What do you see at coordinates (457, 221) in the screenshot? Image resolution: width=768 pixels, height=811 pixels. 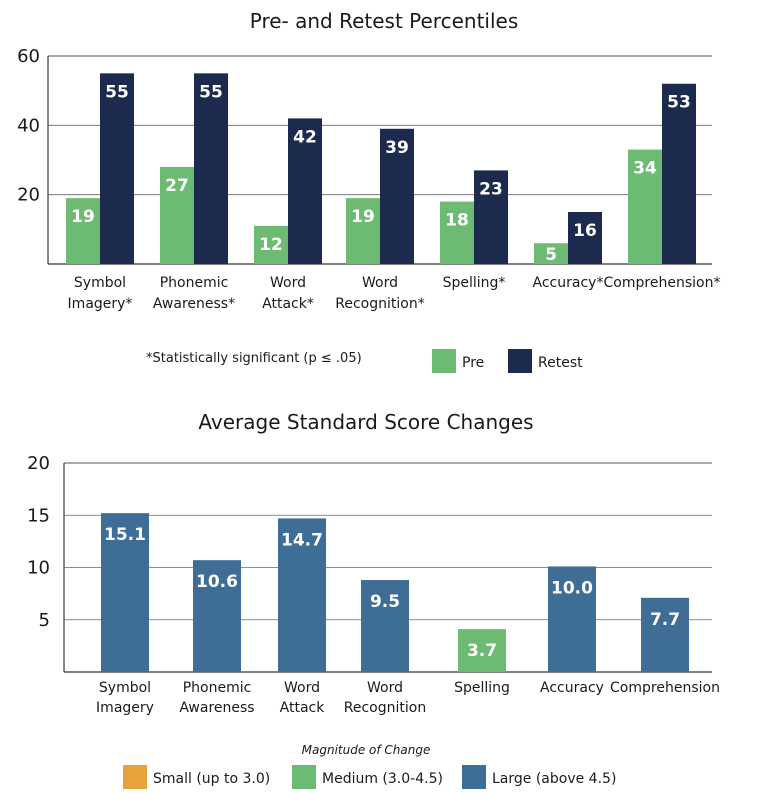 I see `chart1-data-label: 18` at bounding box center [457, 221].